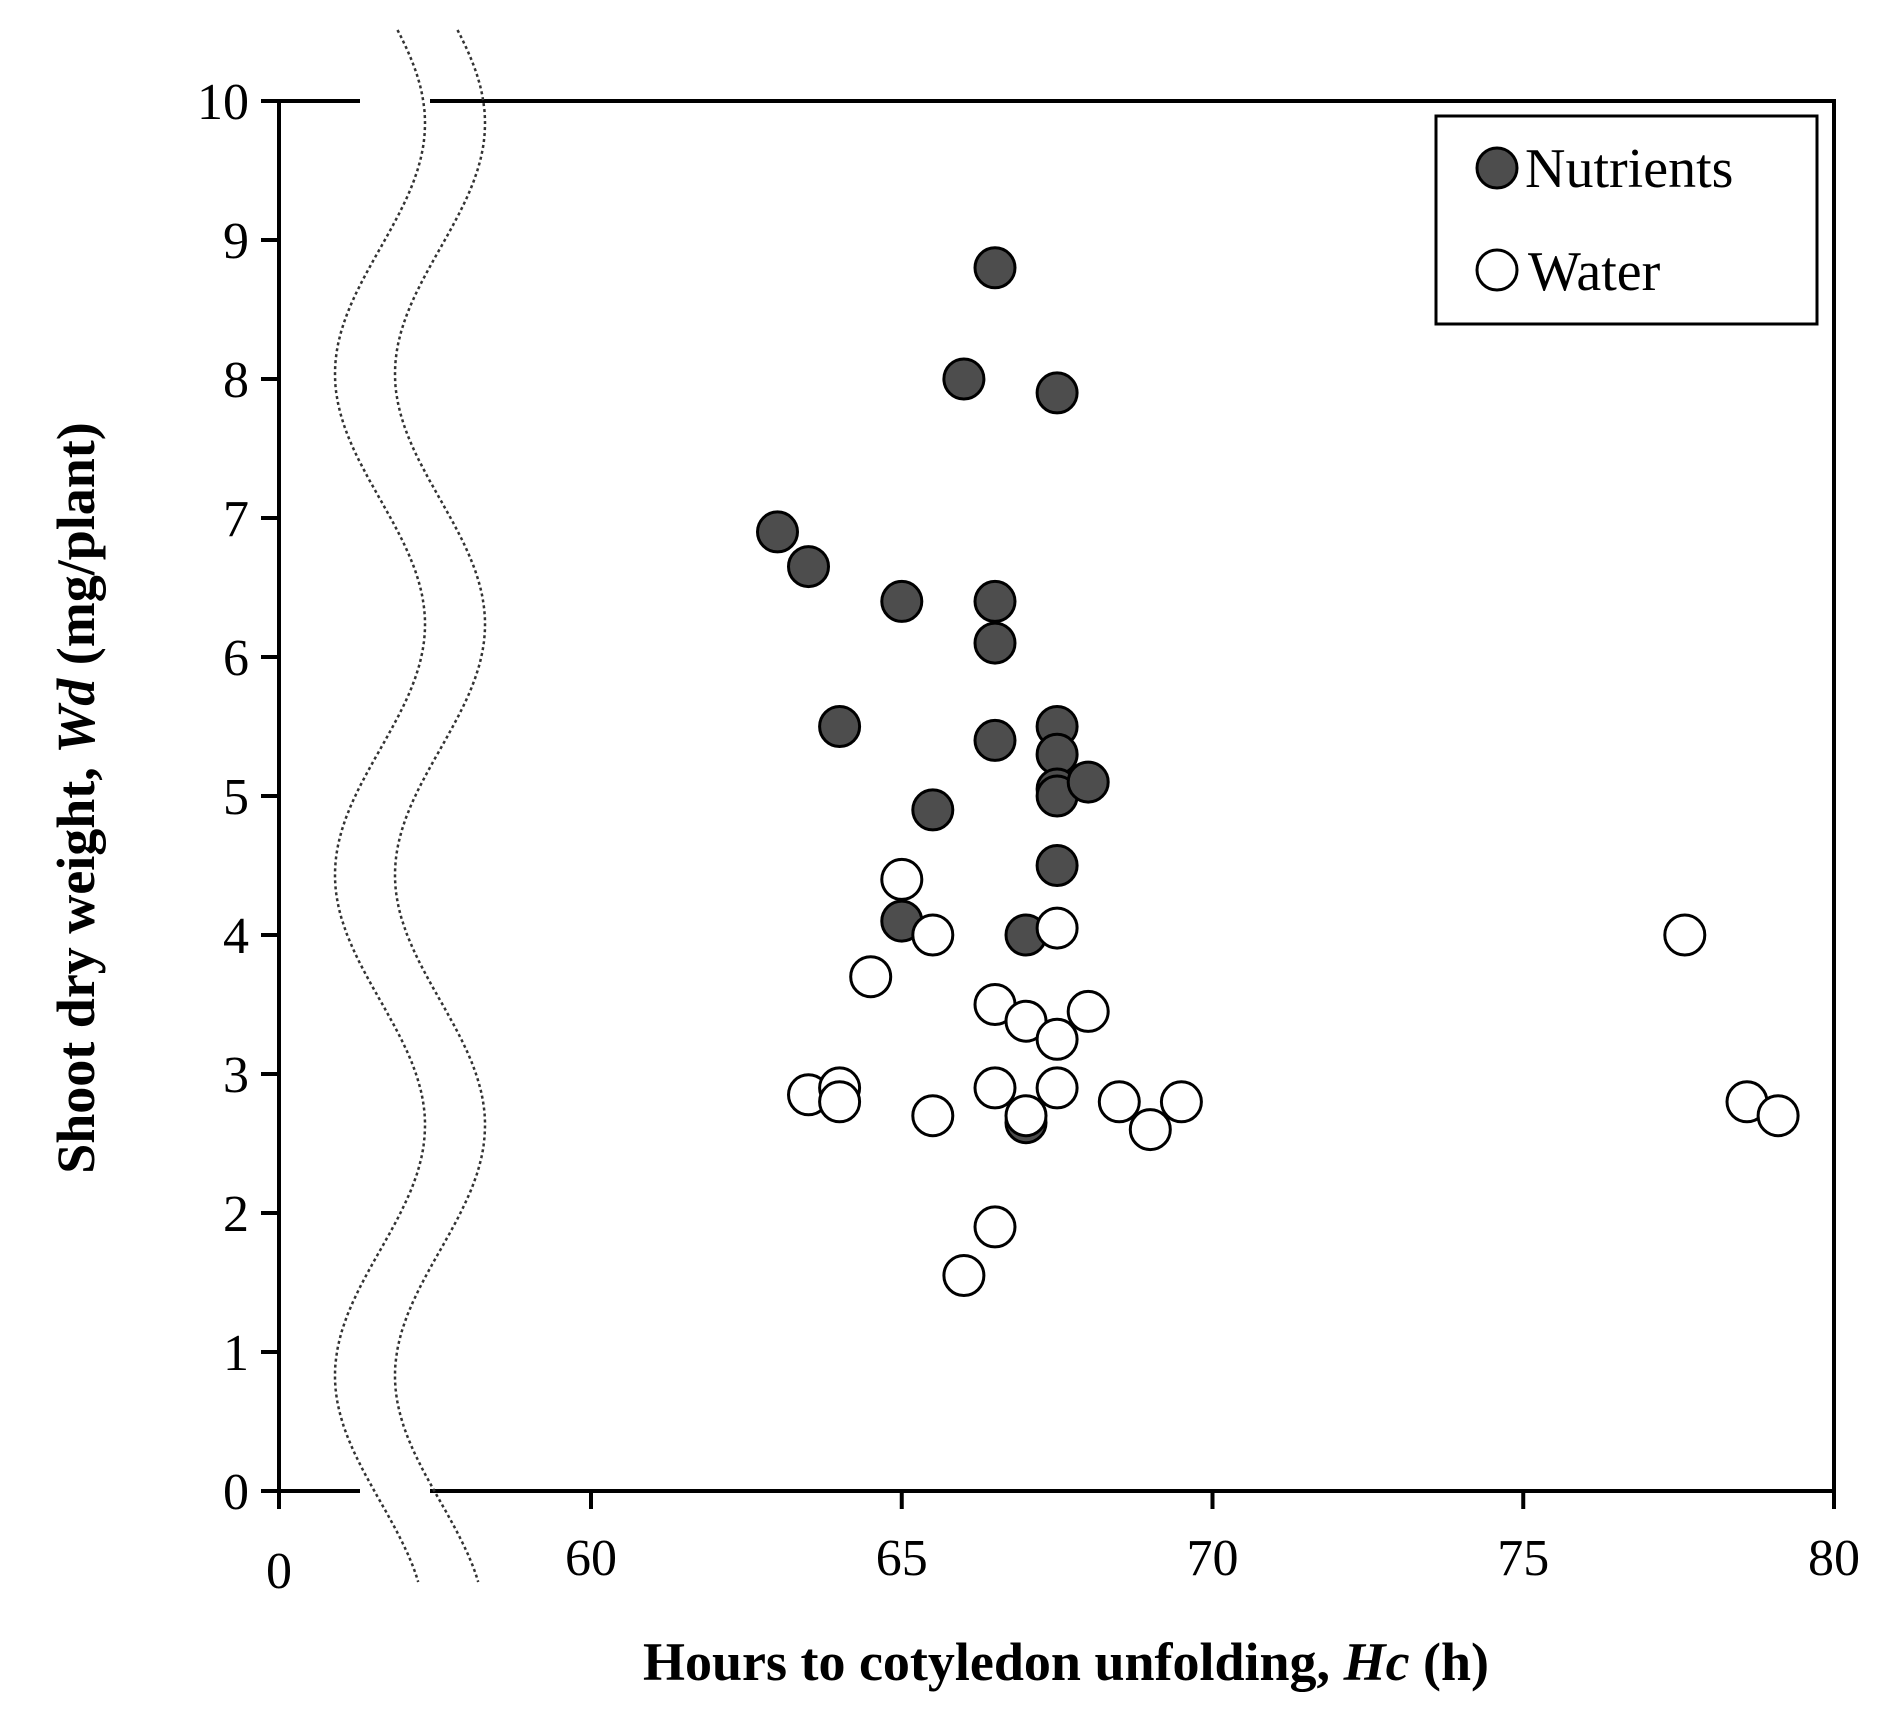 Image resolution: width=1897 pixels, height=1722 pixels. I want to click on x-tick-label: 0, so click(279, 1571).